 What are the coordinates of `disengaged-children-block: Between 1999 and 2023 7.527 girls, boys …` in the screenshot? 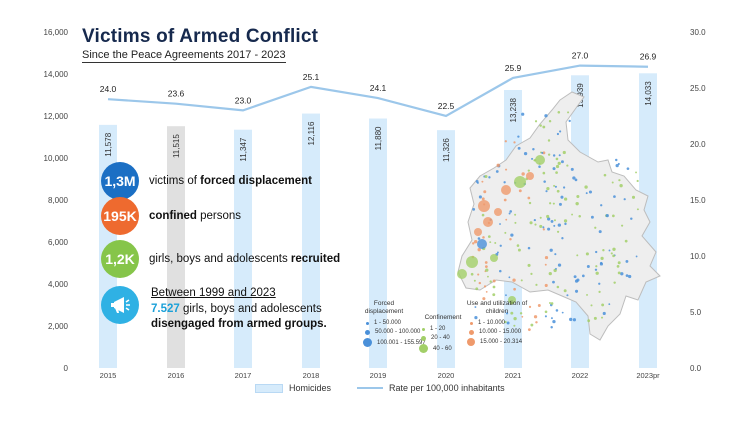 It's located at (214, 309).